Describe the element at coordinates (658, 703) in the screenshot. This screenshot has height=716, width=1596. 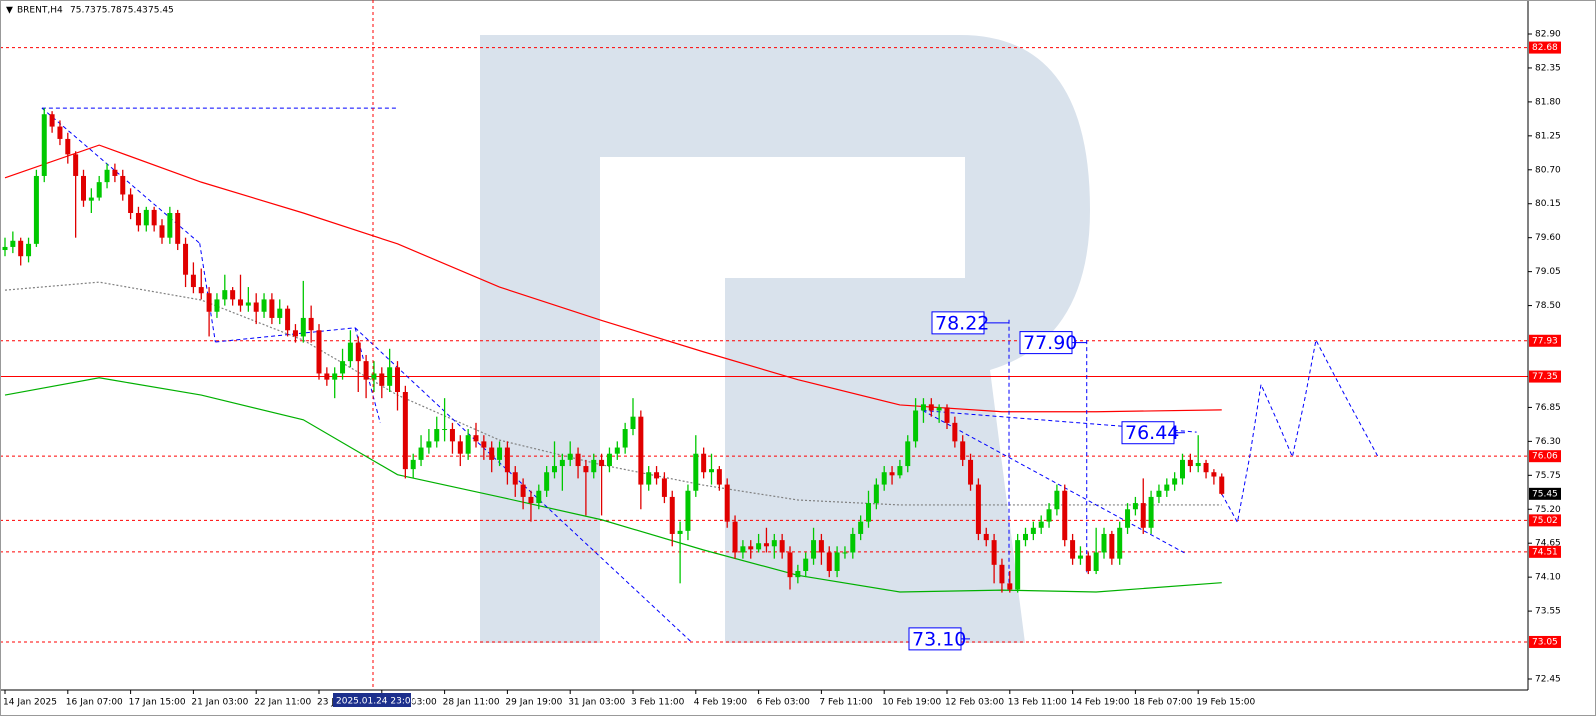
I see `x-tick-label: 3 Feb 11:00` at that location.